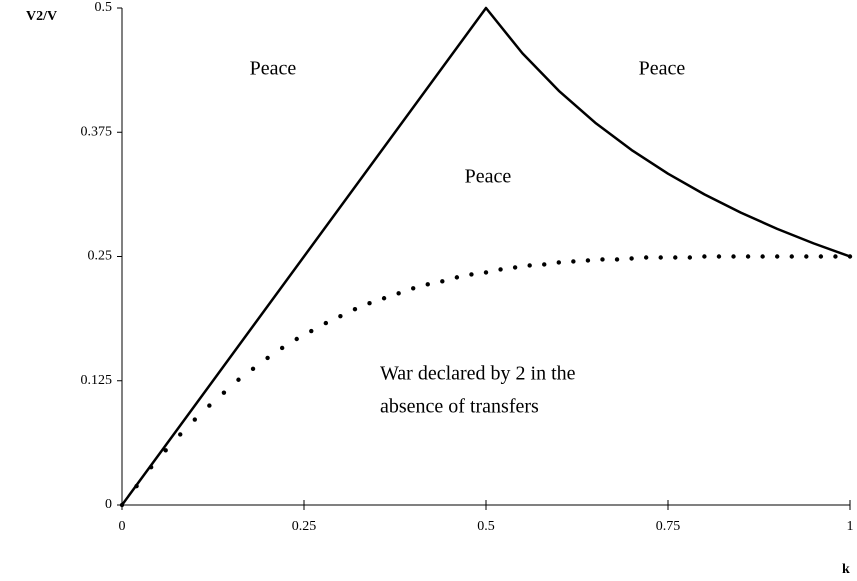 The width and height of the screenshot is (857, 581). I want to click on y-tick-label: 0.375, so click(97, 131).